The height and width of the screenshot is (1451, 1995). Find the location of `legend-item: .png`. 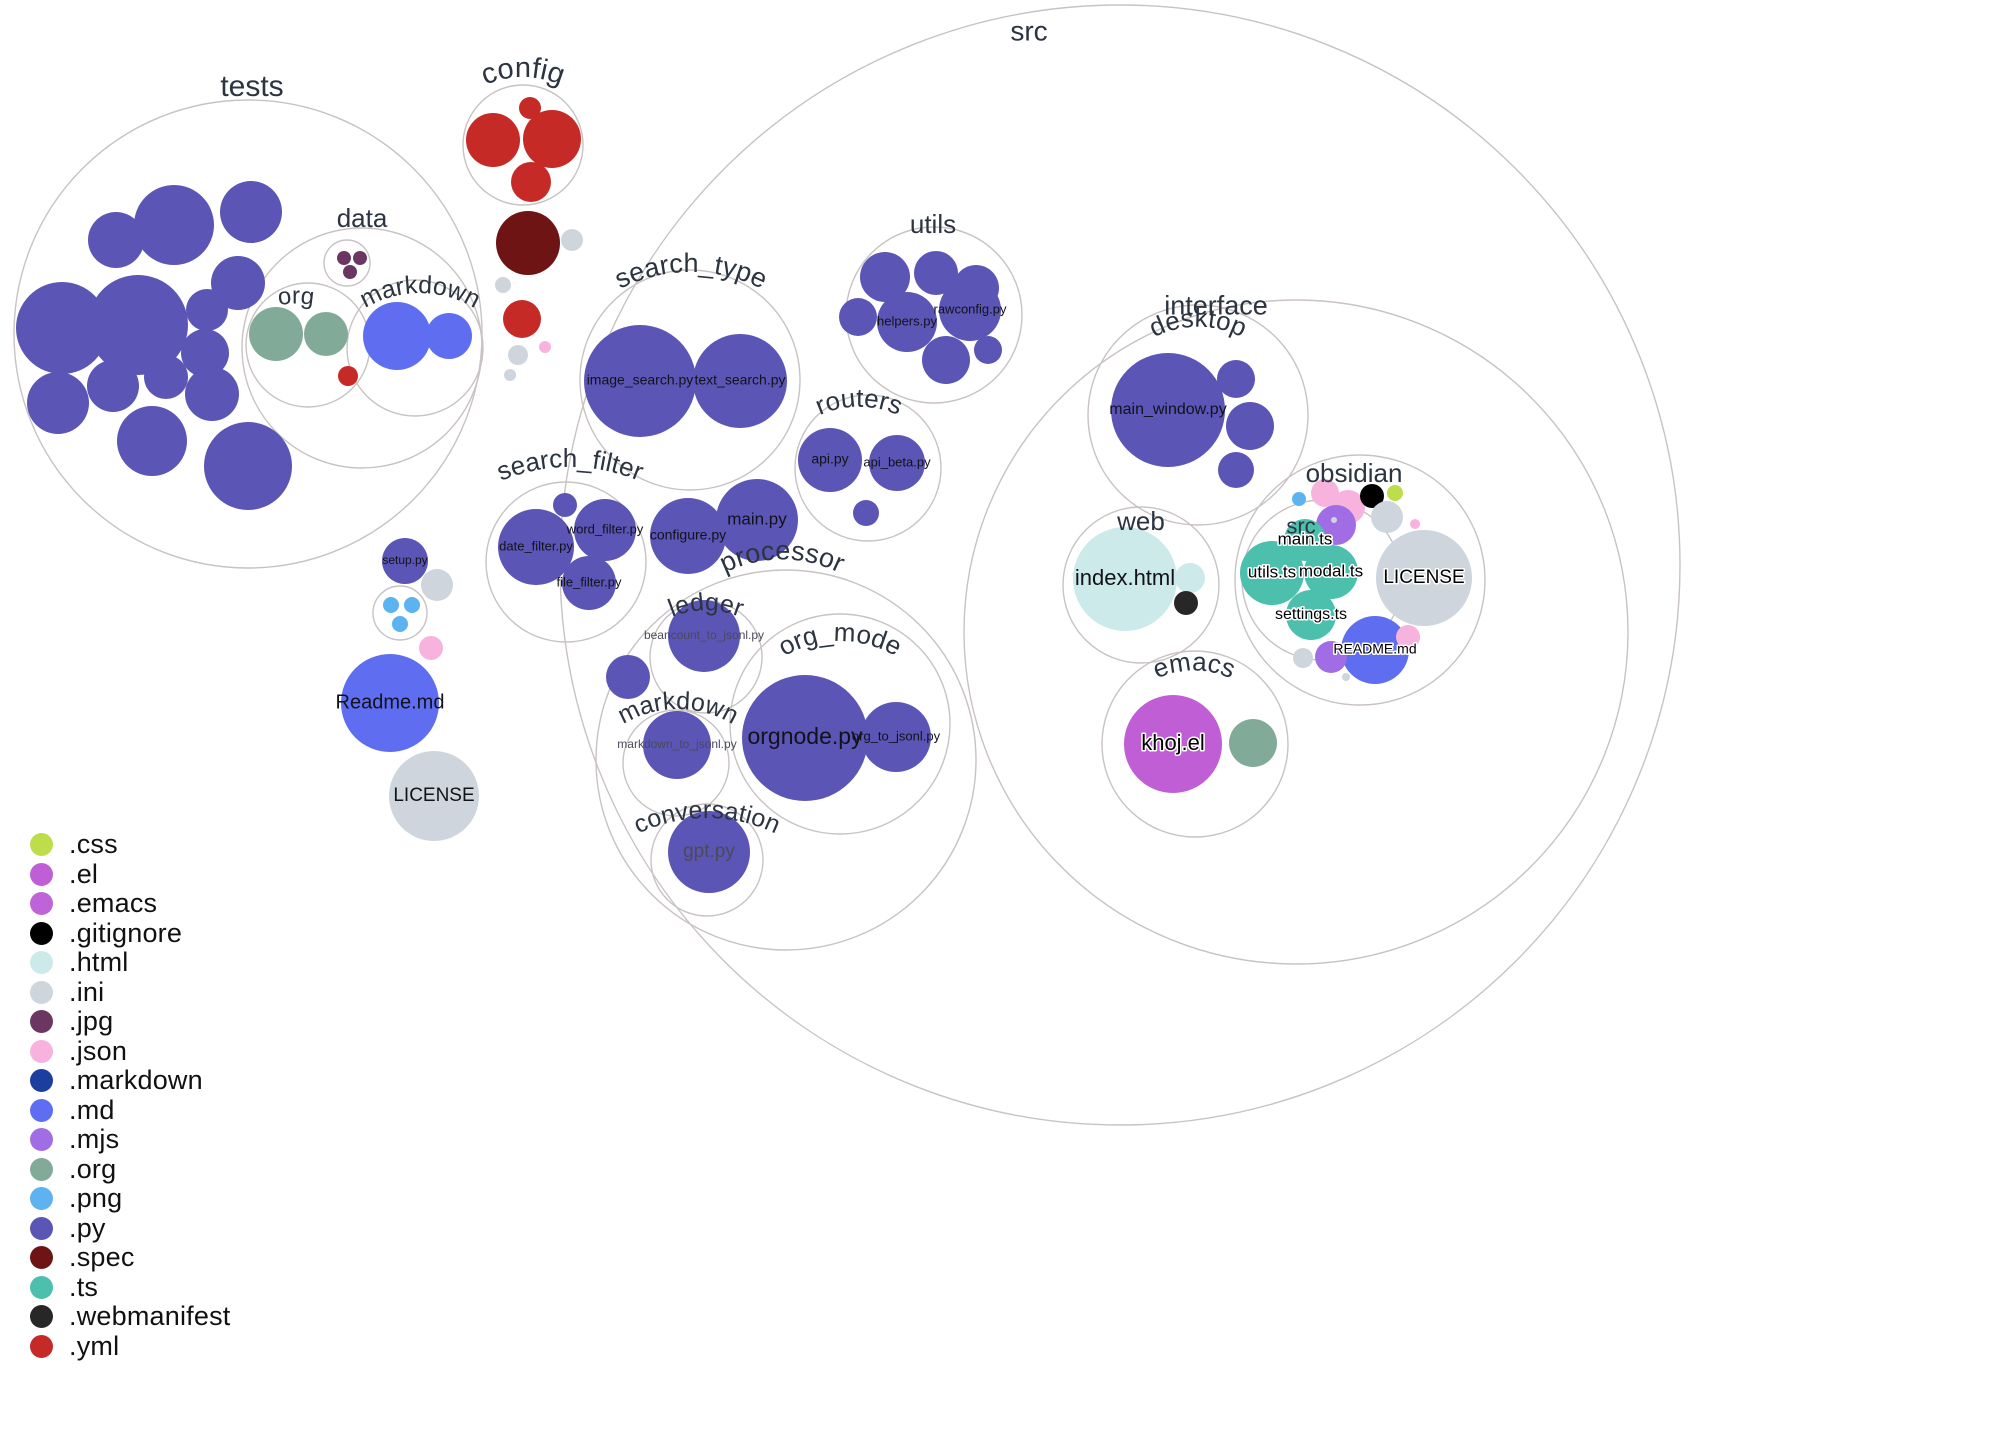

legend-item: .png is located at coordinates (130, 1198).